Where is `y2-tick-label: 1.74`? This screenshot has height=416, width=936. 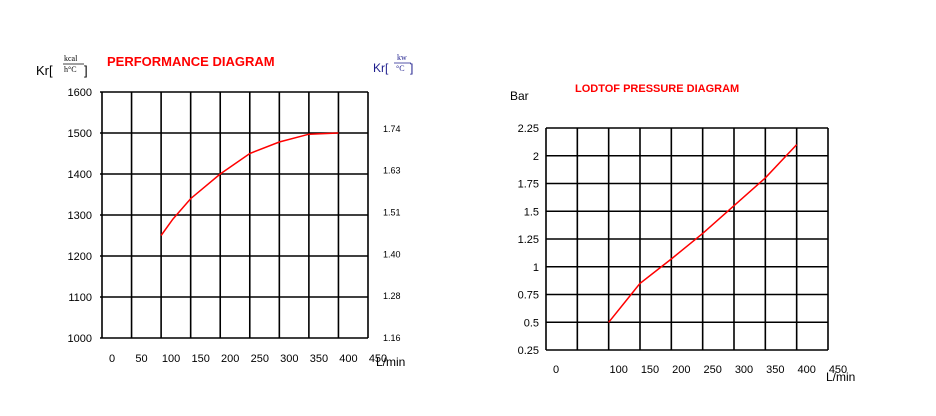
y2-tick-label: 1.74 is located at coordinates (392, 129).